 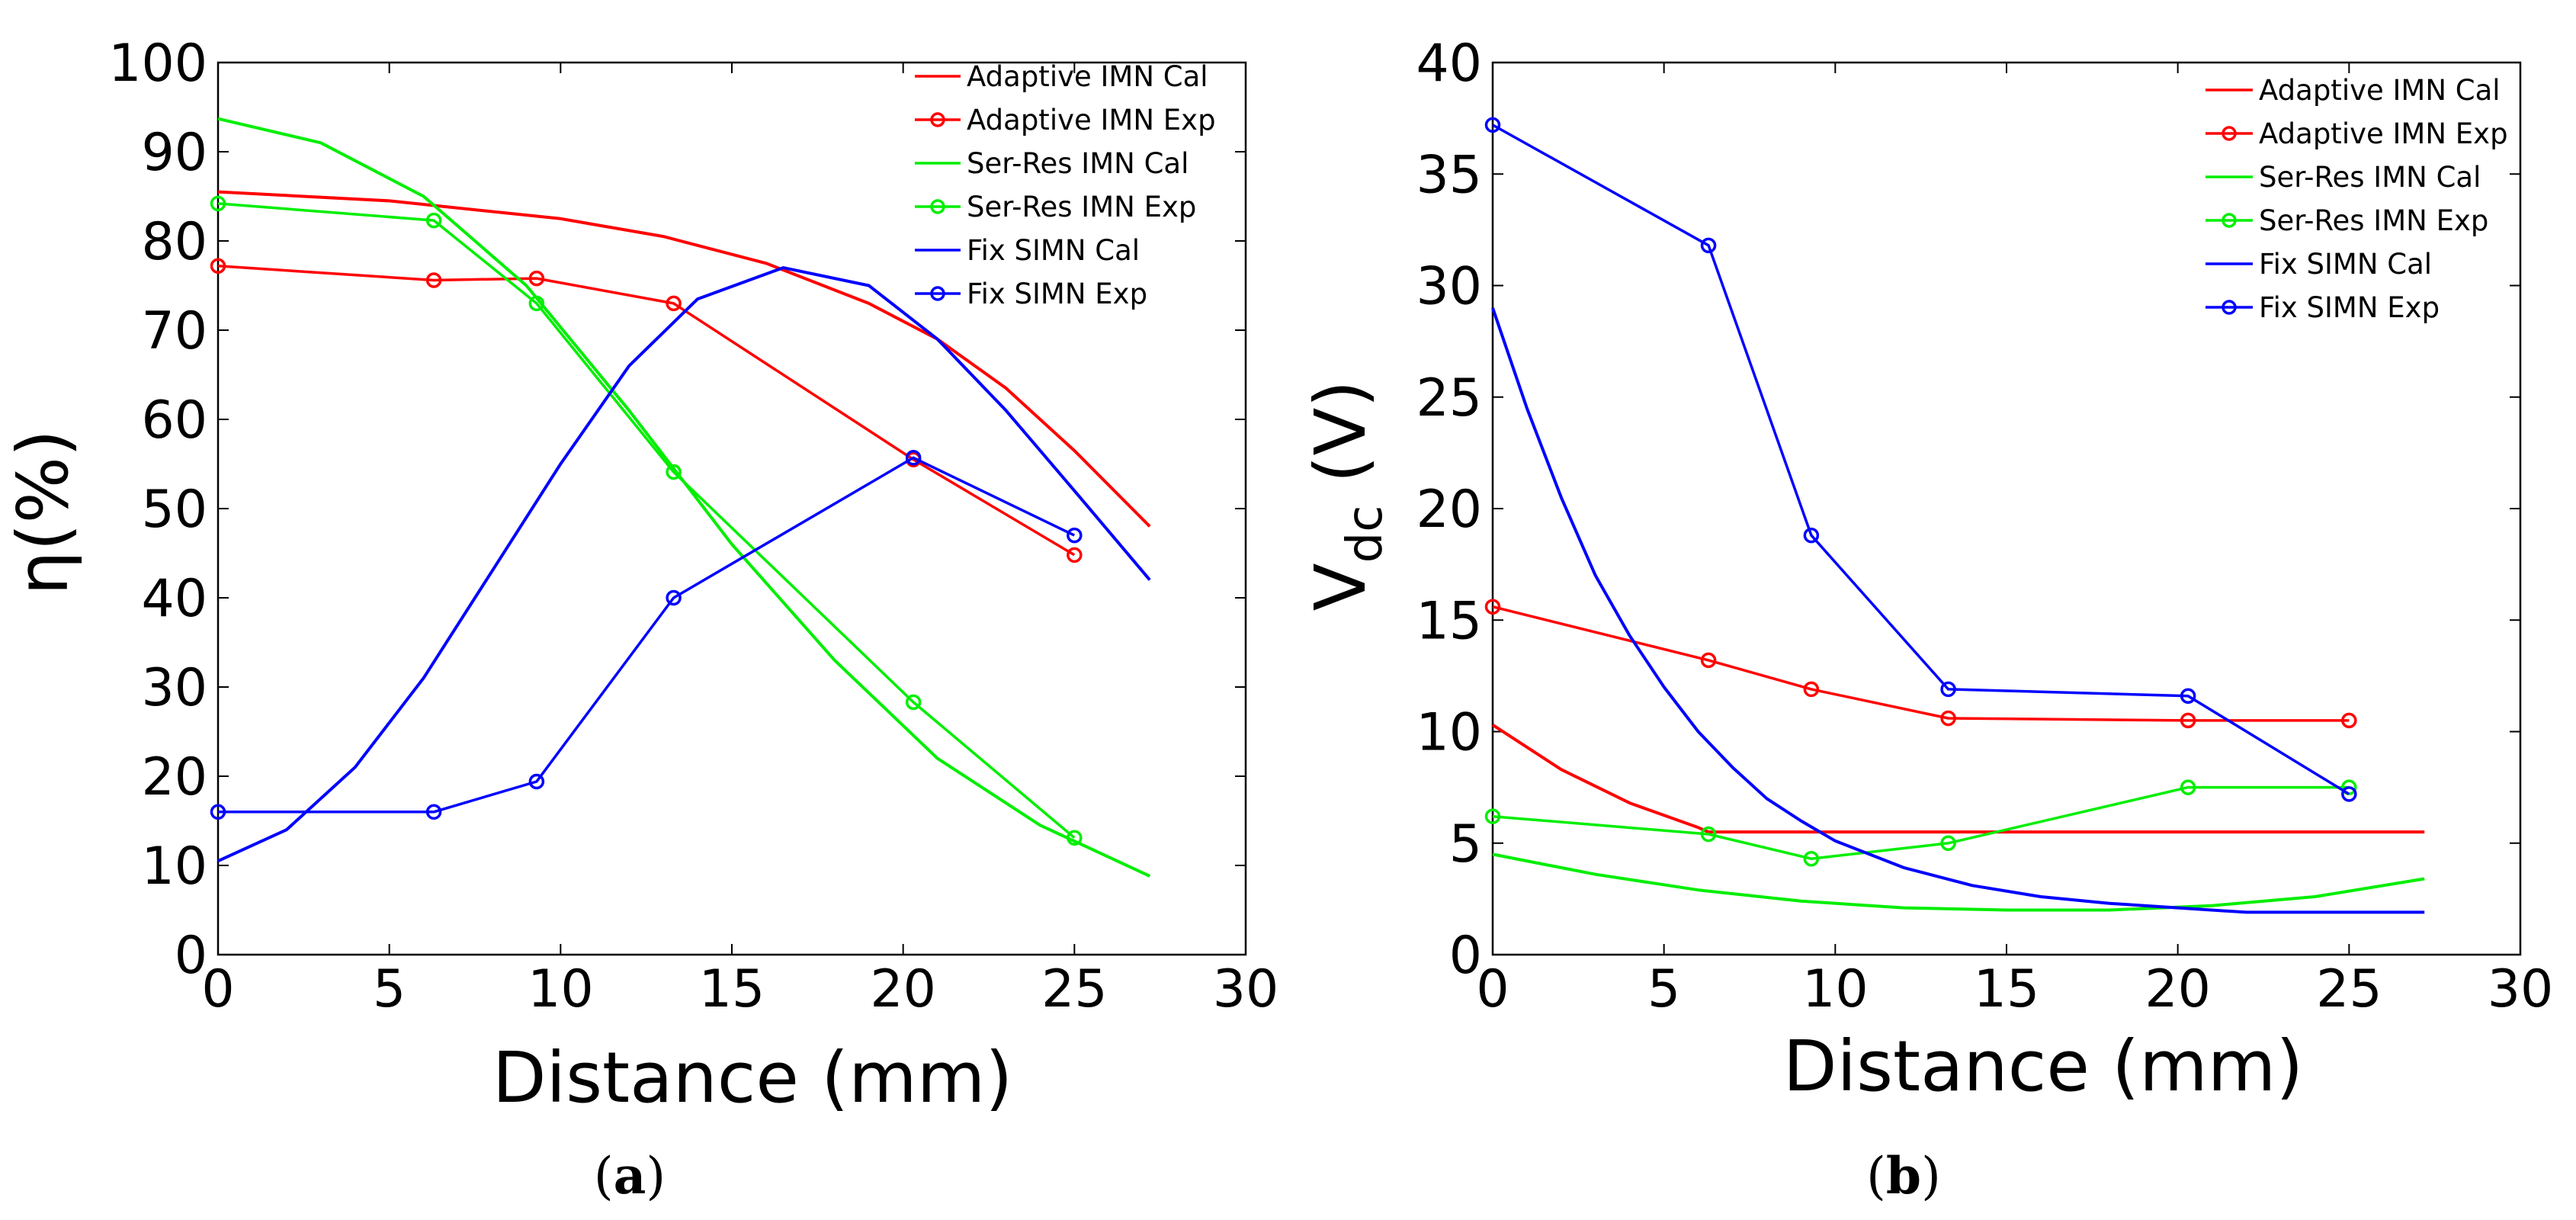 What do you see at coordinates (1449, 621) in the screenshot?
I see `y-tick-label: 15` at bounding box center [1449, 621].